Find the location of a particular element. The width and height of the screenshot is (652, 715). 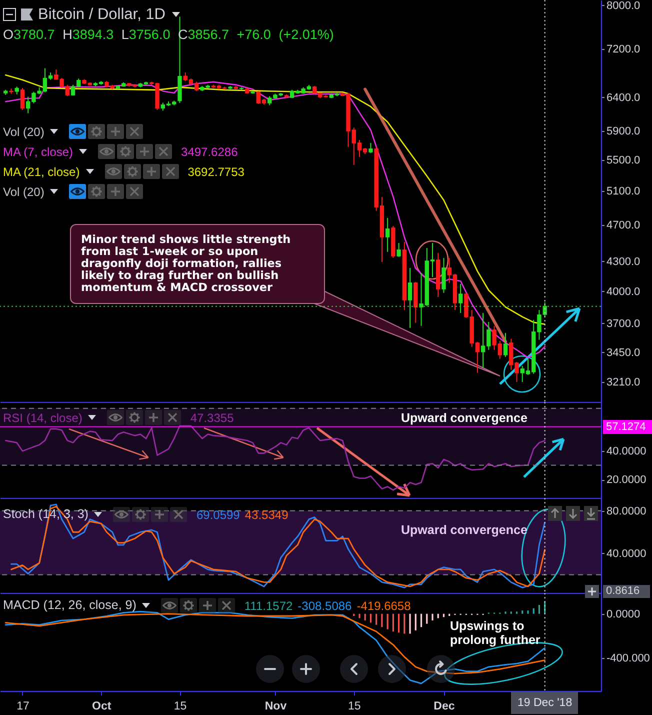

x-tick-label: Dec is located at coordinates (445, 706).